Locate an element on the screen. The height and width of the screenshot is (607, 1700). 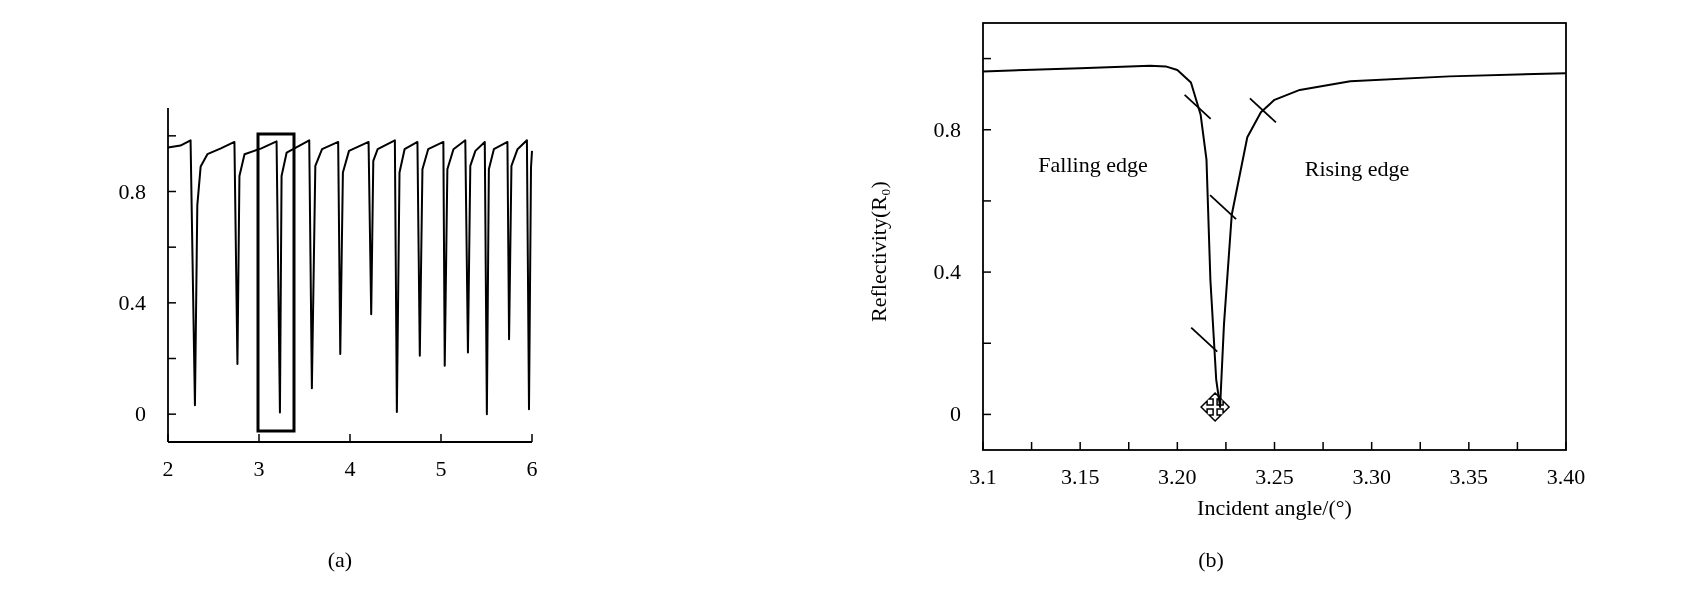
annotation: Rising edge is located at coordinates (1357, 168).